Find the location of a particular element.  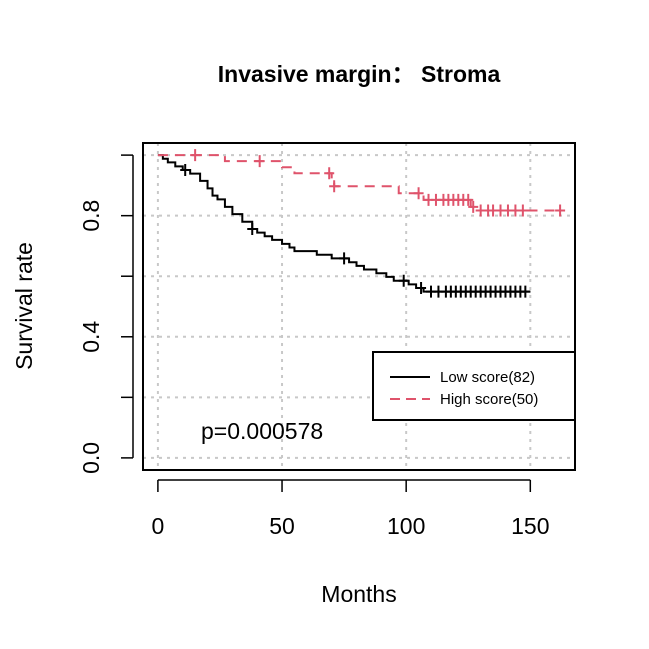

x-tick-label-0: 0 is located at coordinates (157, 526).